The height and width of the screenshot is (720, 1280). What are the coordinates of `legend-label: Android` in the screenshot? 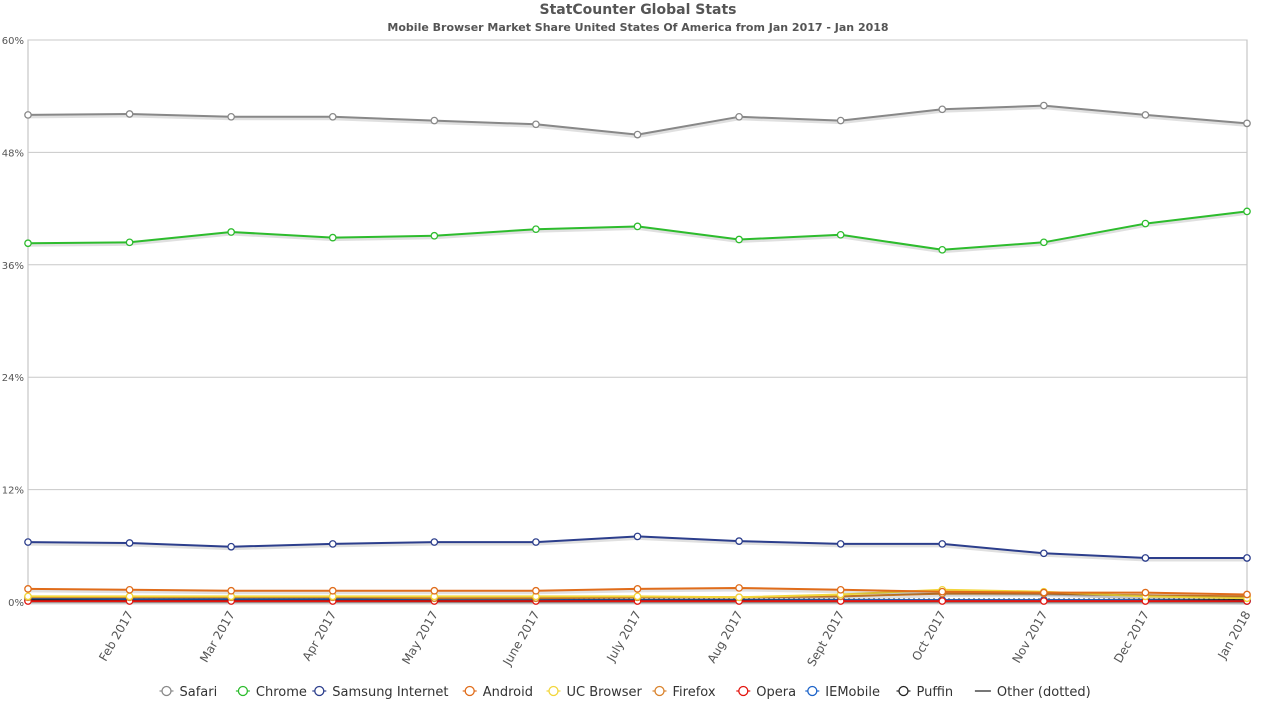 It's located at (508, 692).